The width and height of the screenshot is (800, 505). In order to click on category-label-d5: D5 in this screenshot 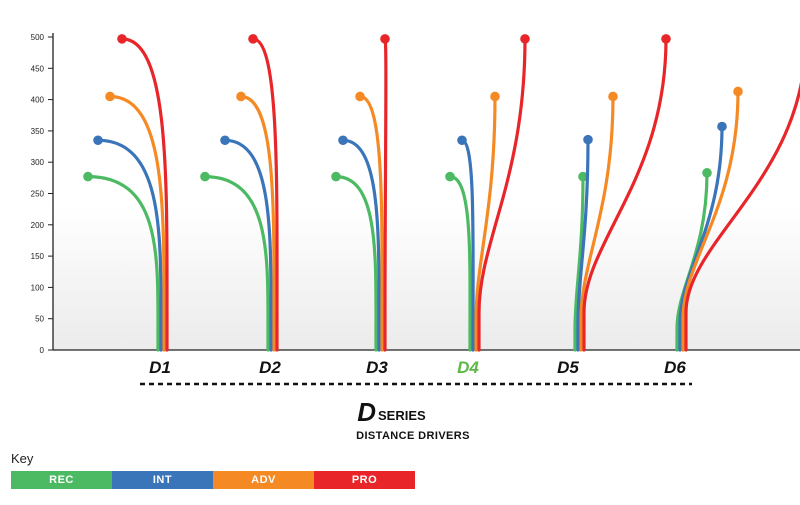, I will do `click(568, 367)`.